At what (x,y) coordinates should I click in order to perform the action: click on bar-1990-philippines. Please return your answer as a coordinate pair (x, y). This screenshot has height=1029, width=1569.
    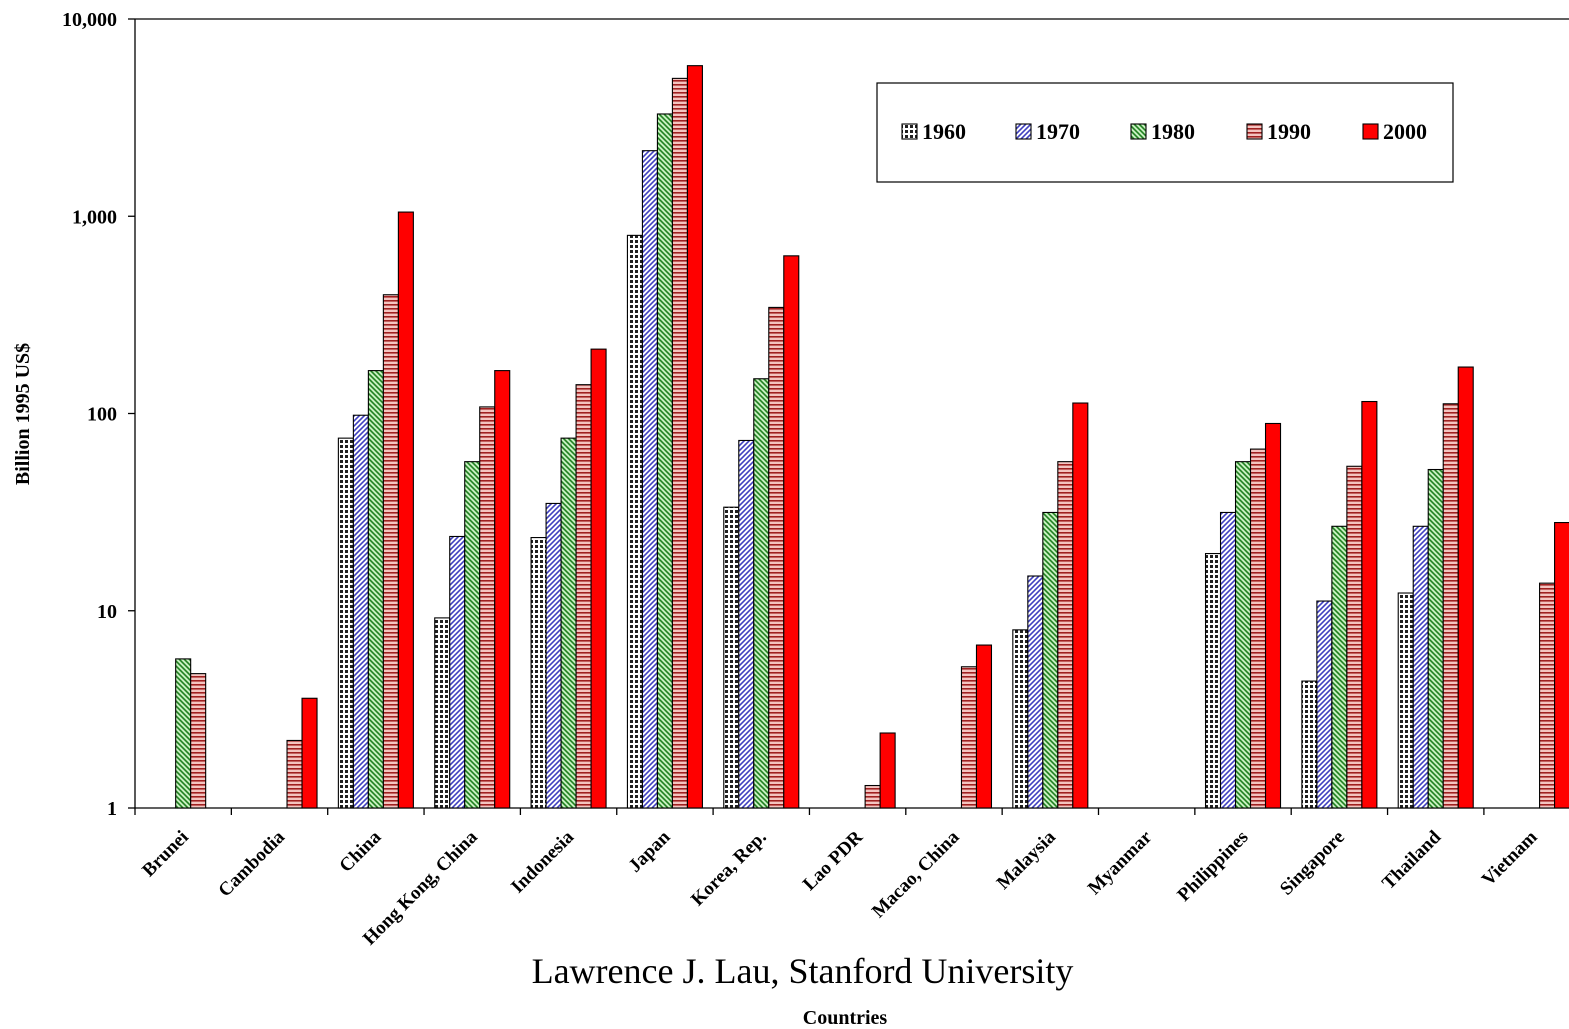
    Looking at the image, I should click on (1258, 628).